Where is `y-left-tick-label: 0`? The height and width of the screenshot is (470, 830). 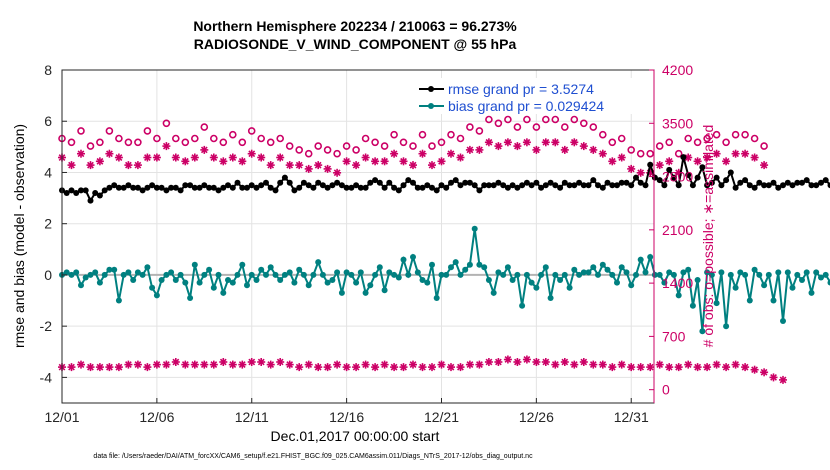
y-left-tick-label: 0 is located at coordinates (48, 275).